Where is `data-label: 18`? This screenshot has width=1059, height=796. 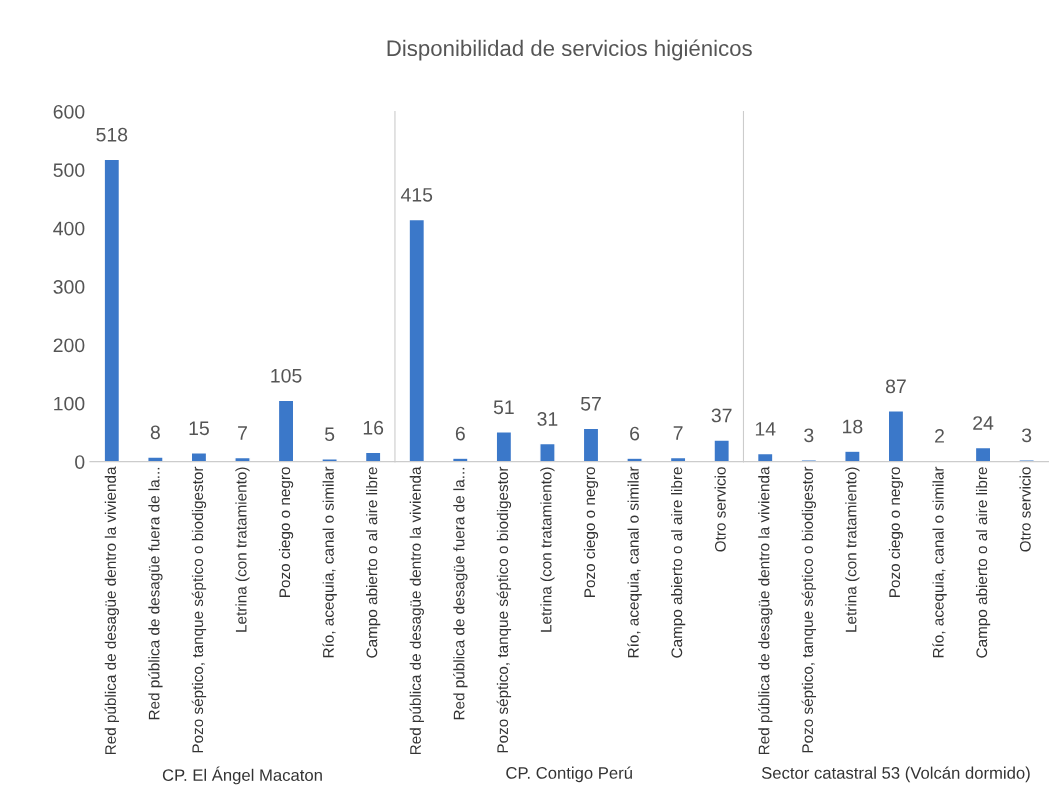 data-label: 18 is located at coordinates (853, 426).